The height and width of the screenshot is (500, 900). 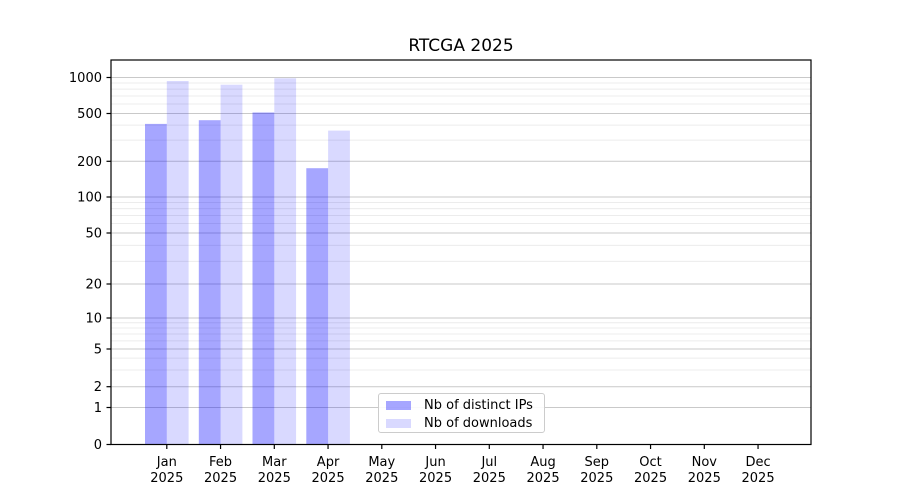 I want to click on bar-mar-downloads, so click(x=285, y=261).